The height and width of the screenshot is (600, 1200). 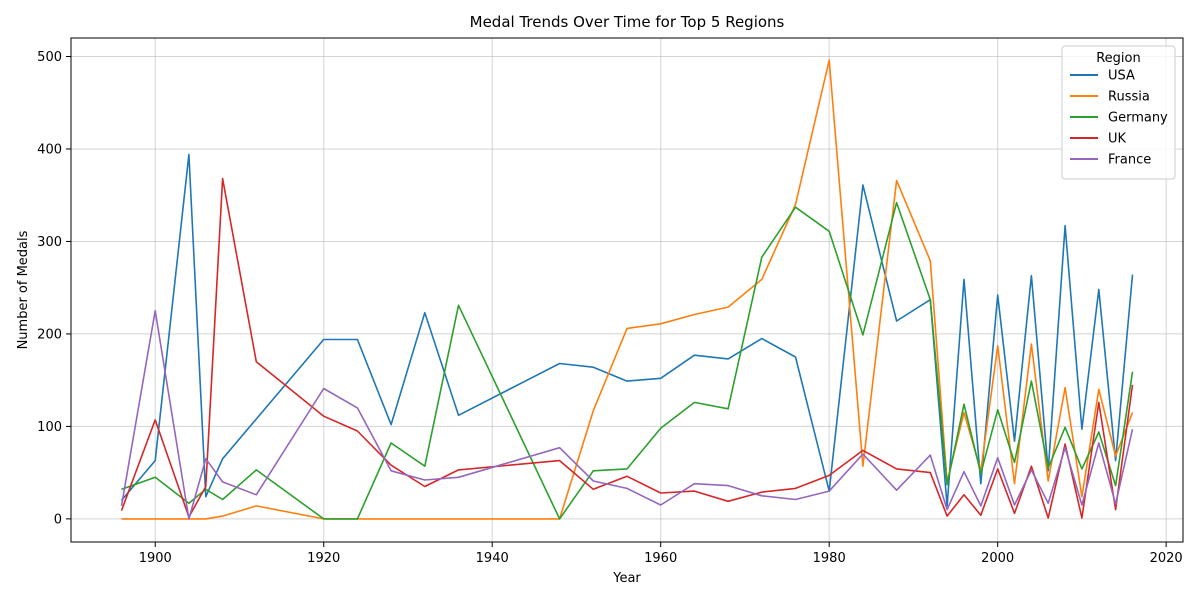 What do you see at coordinates (49, 427) in the screenshot?
I see `y-tick-label: 100` at bounding box center [49, 427].